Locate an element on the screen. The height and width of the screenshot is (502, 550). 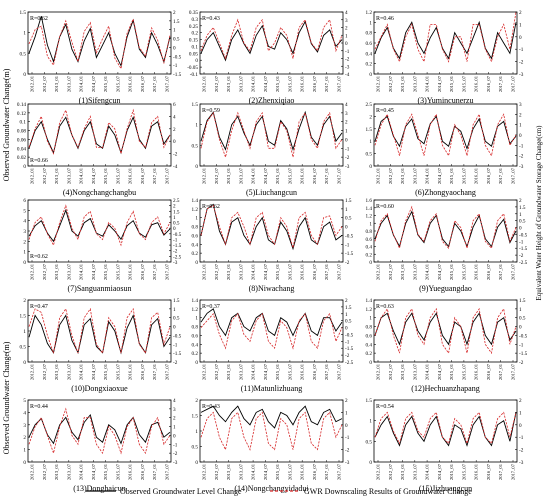
left-tick-label: 0.15 is located at coordinates (193, 41).